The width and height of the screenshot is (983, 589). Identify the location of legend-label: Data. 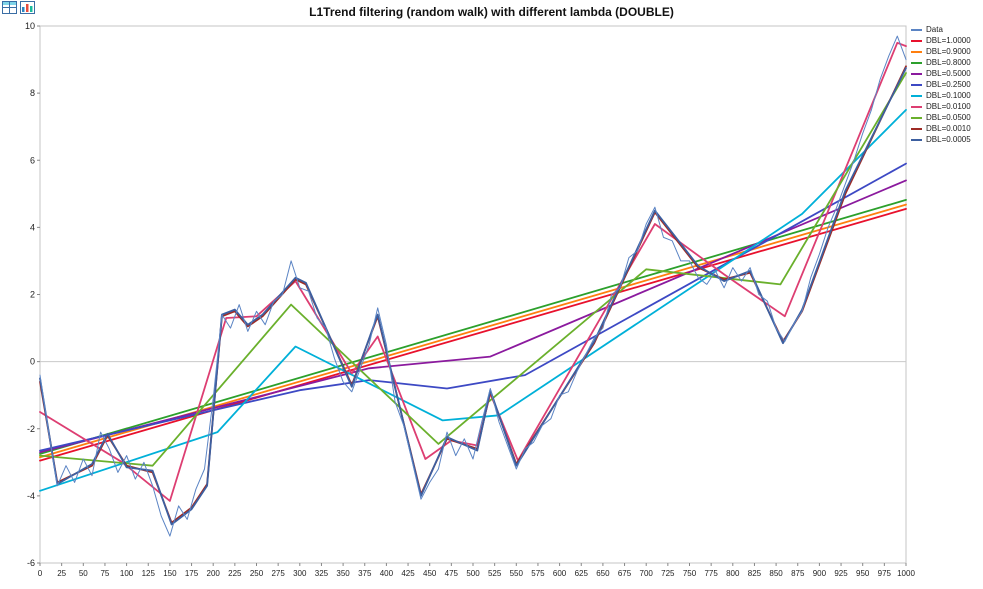
(934, 29).